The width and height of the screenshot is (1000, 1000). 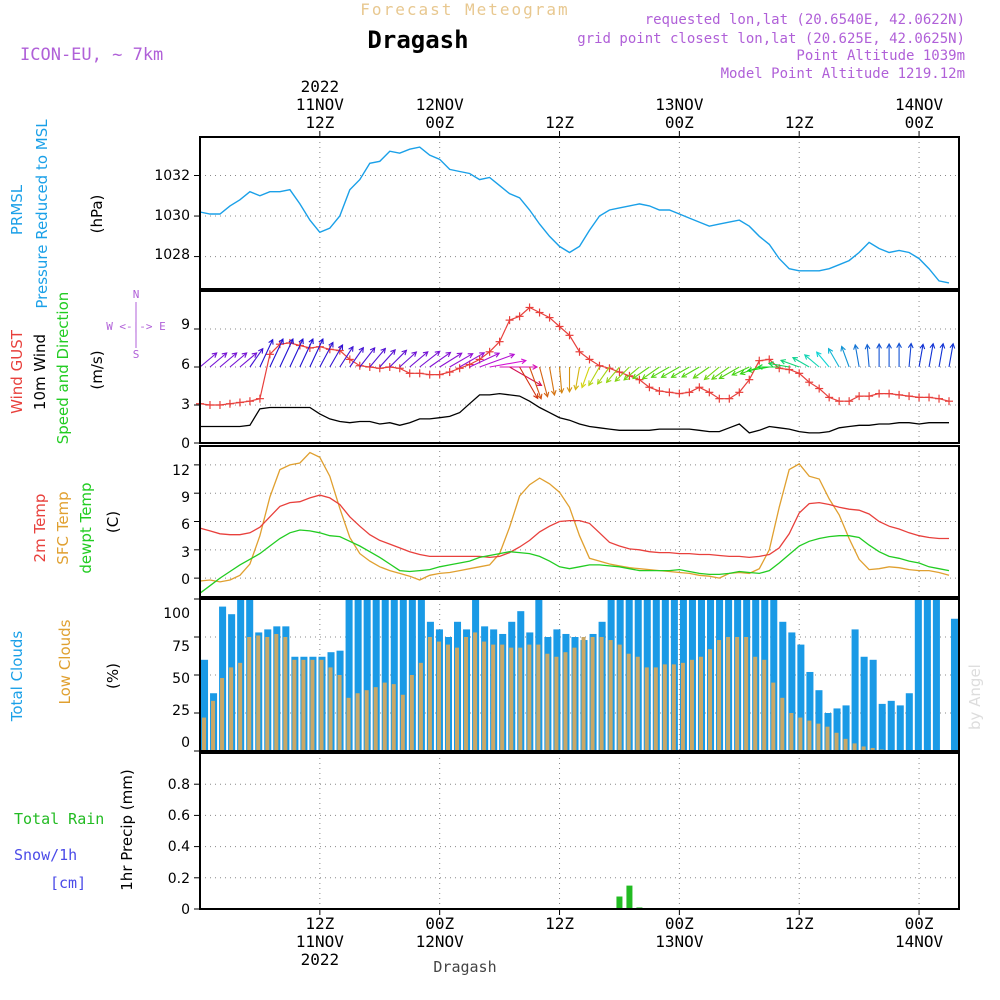 I want to click on temp-ytick: 3, so click(x=185, y=553).